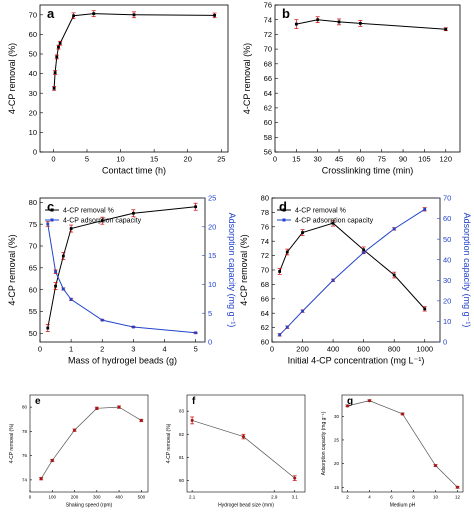 The image size is (474, 518). What do you see at coordinates (424, 349) in the screenshot?
I see `x-tick-label: 1000` at bounding box center [424, 349].